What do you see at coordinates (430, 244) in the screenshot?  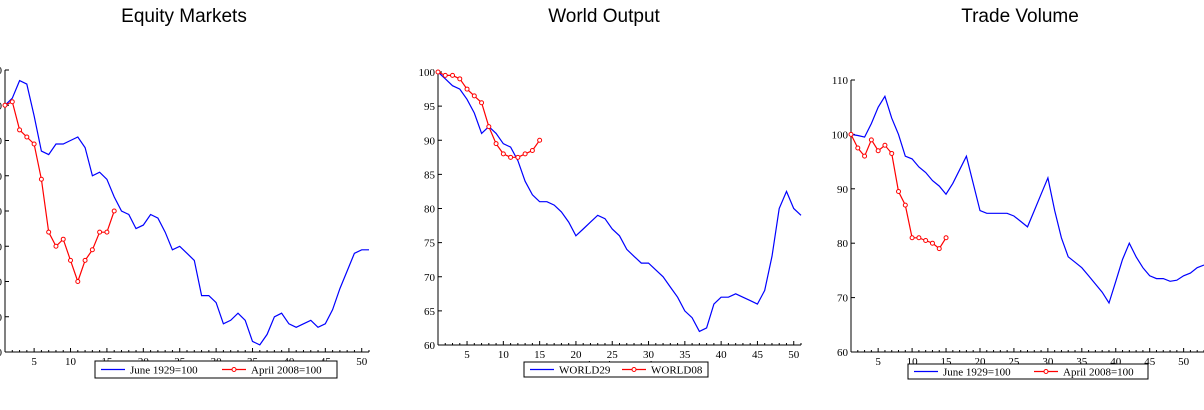 I see `y-tick-label: 75` at bounding box center [430, 244].